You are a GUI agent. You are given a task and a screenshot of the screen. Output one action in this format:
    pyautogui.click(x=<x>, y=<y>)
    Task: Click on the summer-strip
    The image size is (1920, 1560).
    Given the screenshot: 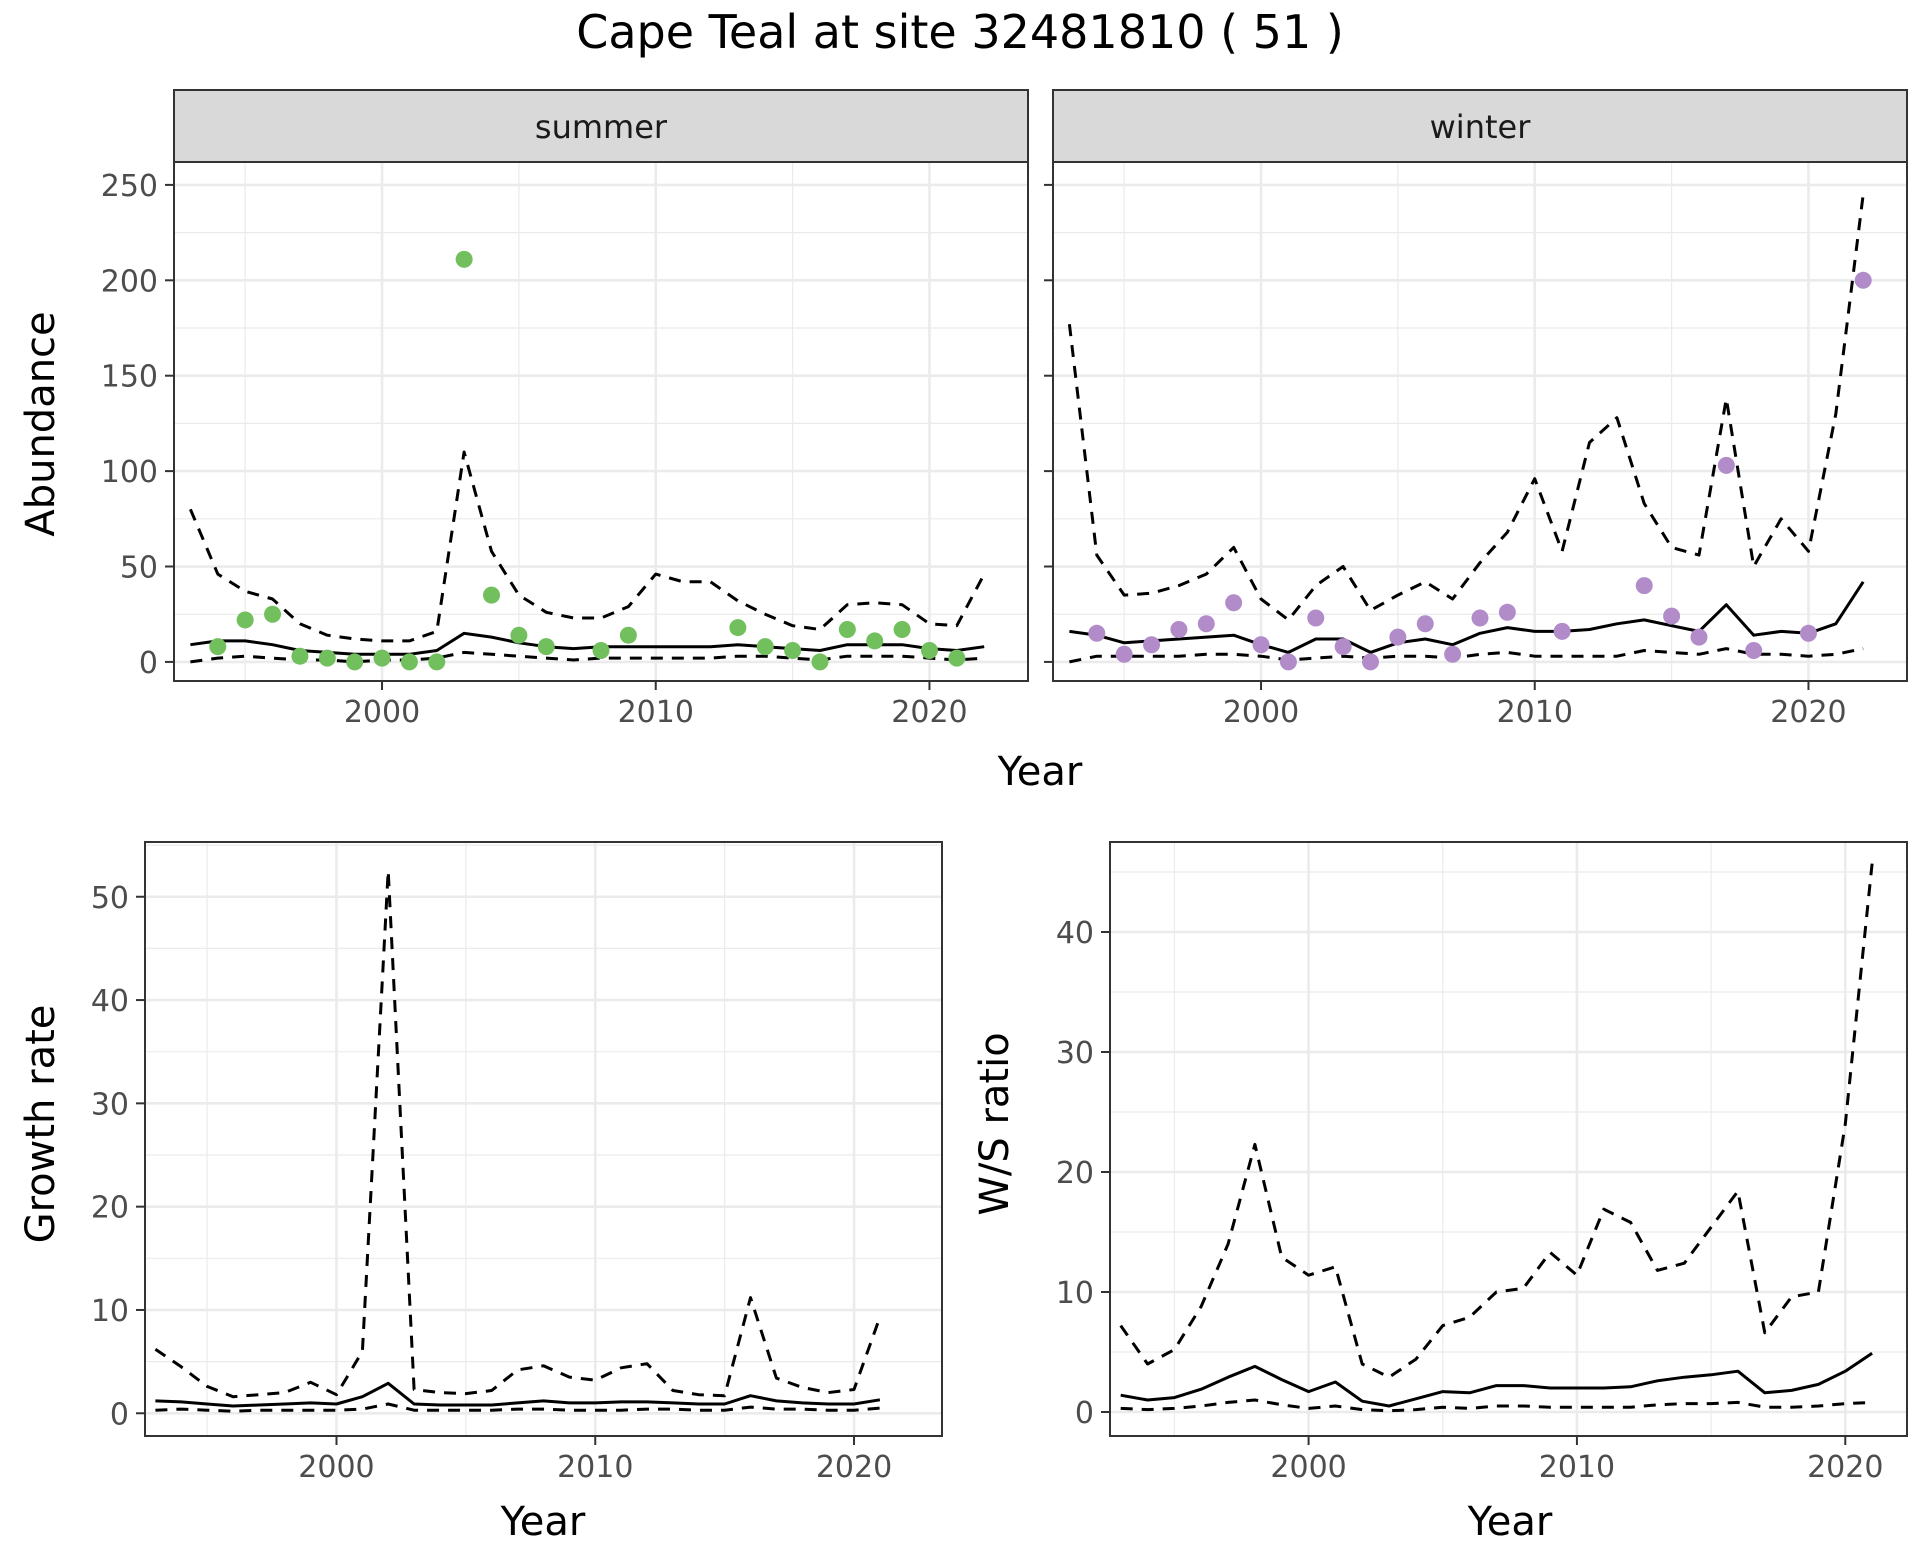 What is the action you would take?
    pyautogui.click(x=601, y=126)
    